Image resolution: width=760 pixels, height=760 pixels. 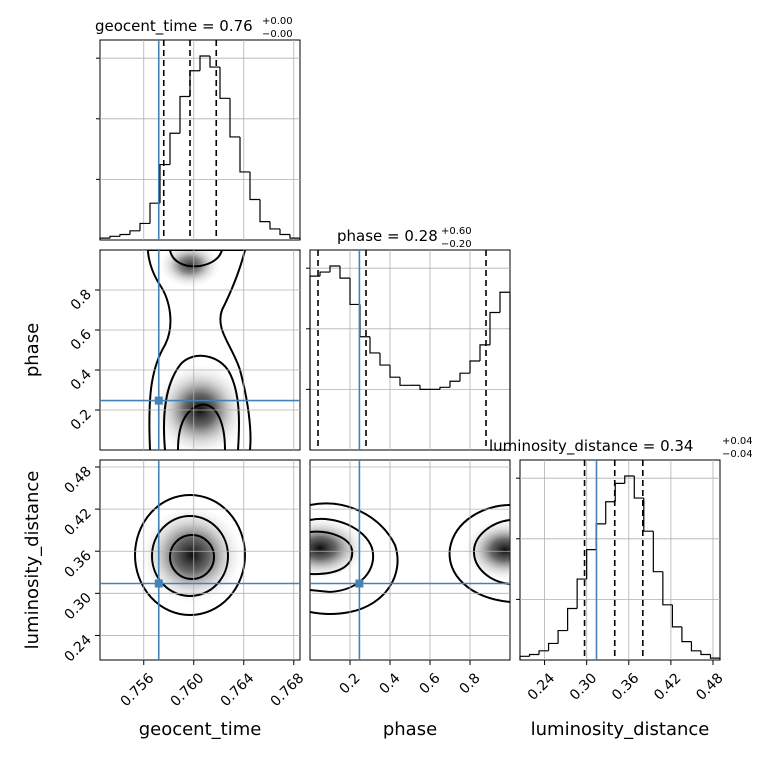 I want to click on panel-distance-vs-geocent-time, so click(x=200, y=560).